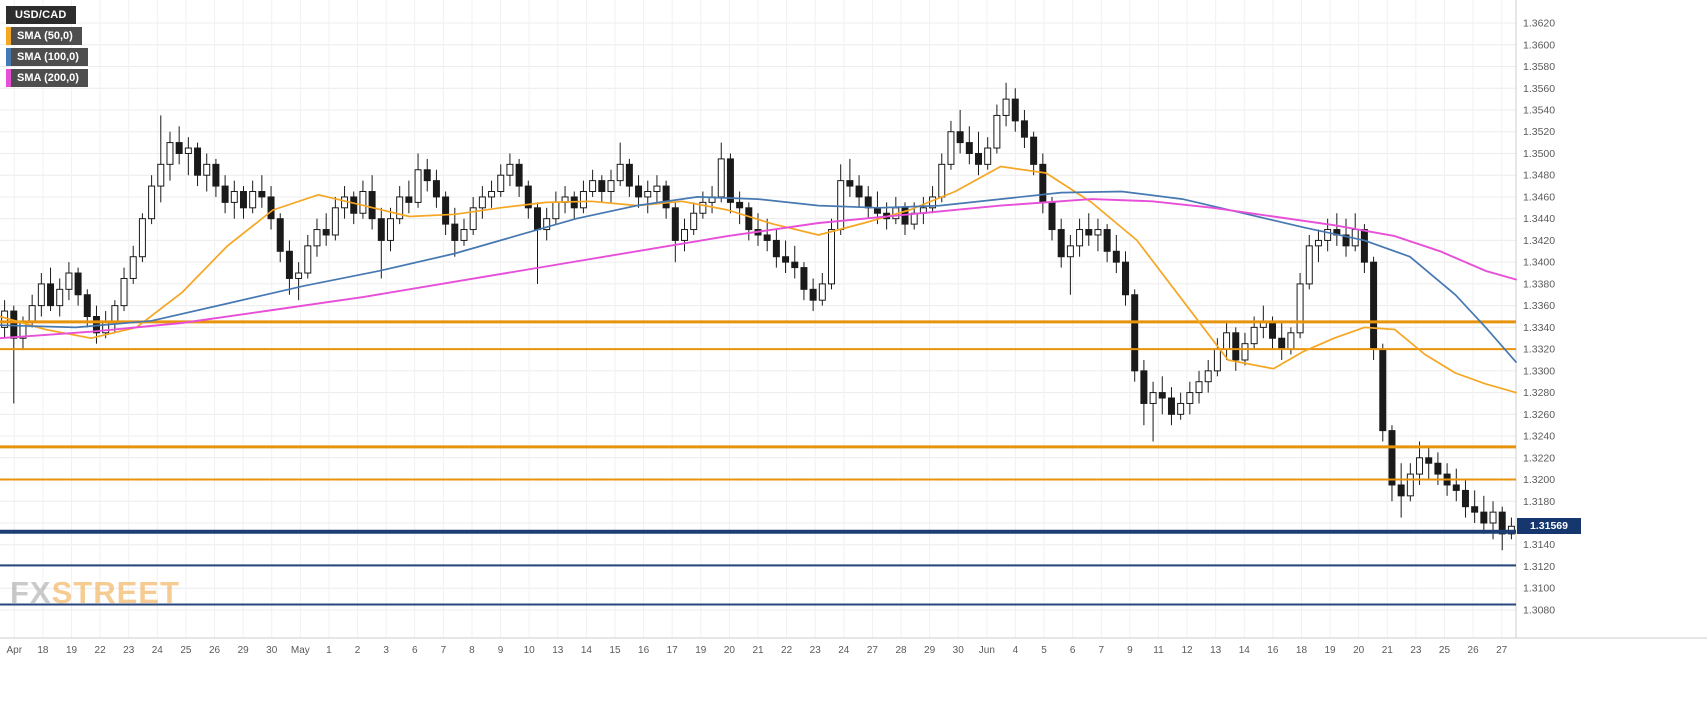 The width and height of the screenshot is (1707, 712). I want to click on svg-text: 1.3140, so click(1539, 545).